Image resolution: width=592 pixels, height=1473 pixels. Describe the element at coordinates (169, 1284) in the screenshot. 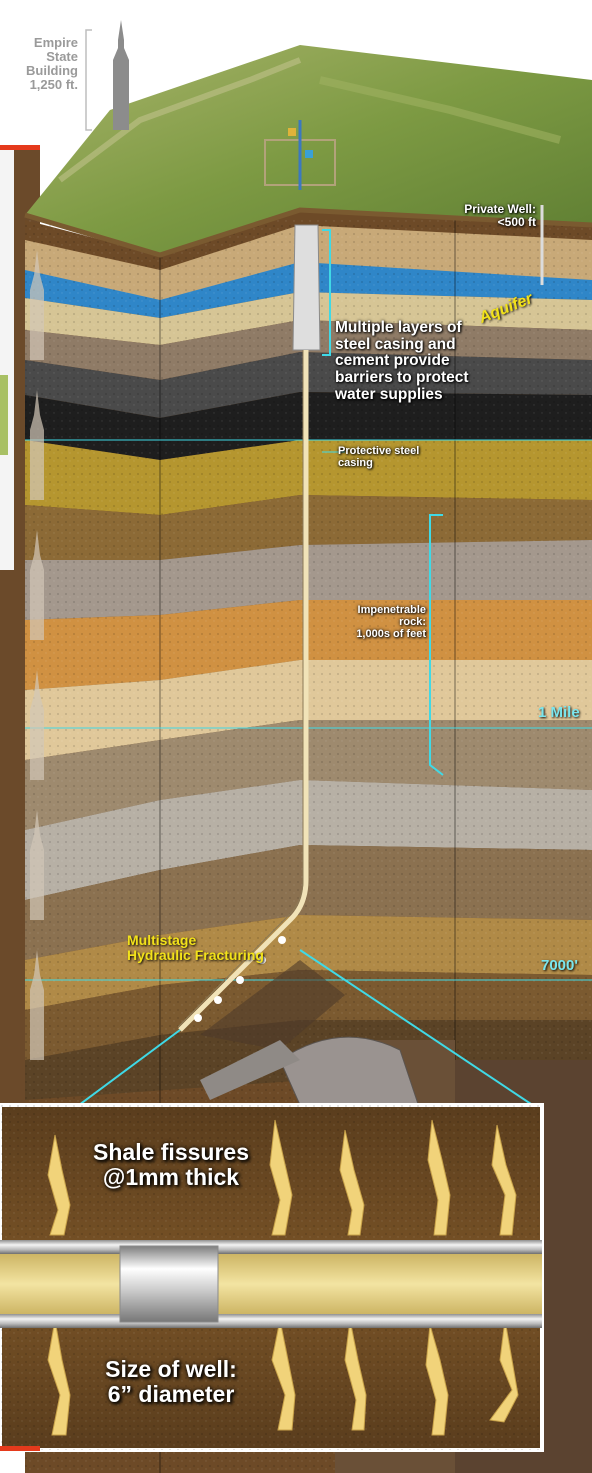

I see `pipe-plug-icon` at that location.